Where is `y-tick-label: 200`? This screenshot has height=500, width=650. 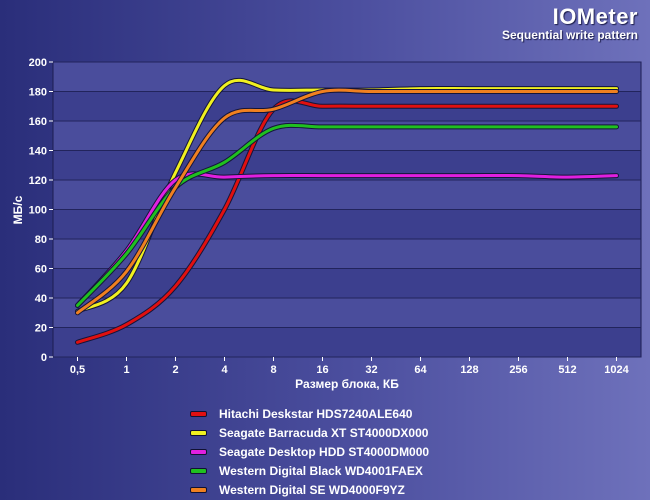
y-tick-label: 200 is located at coordinates (38, 63).